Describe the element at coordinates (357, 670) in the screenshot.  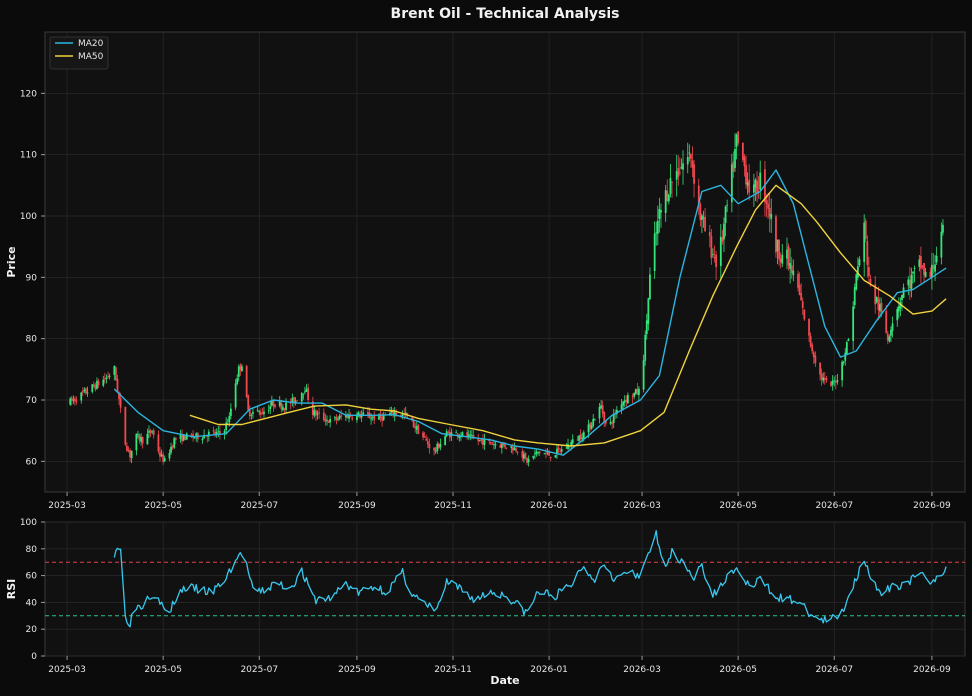
I see `rsi-xtick-label: 2025-09` at that location.